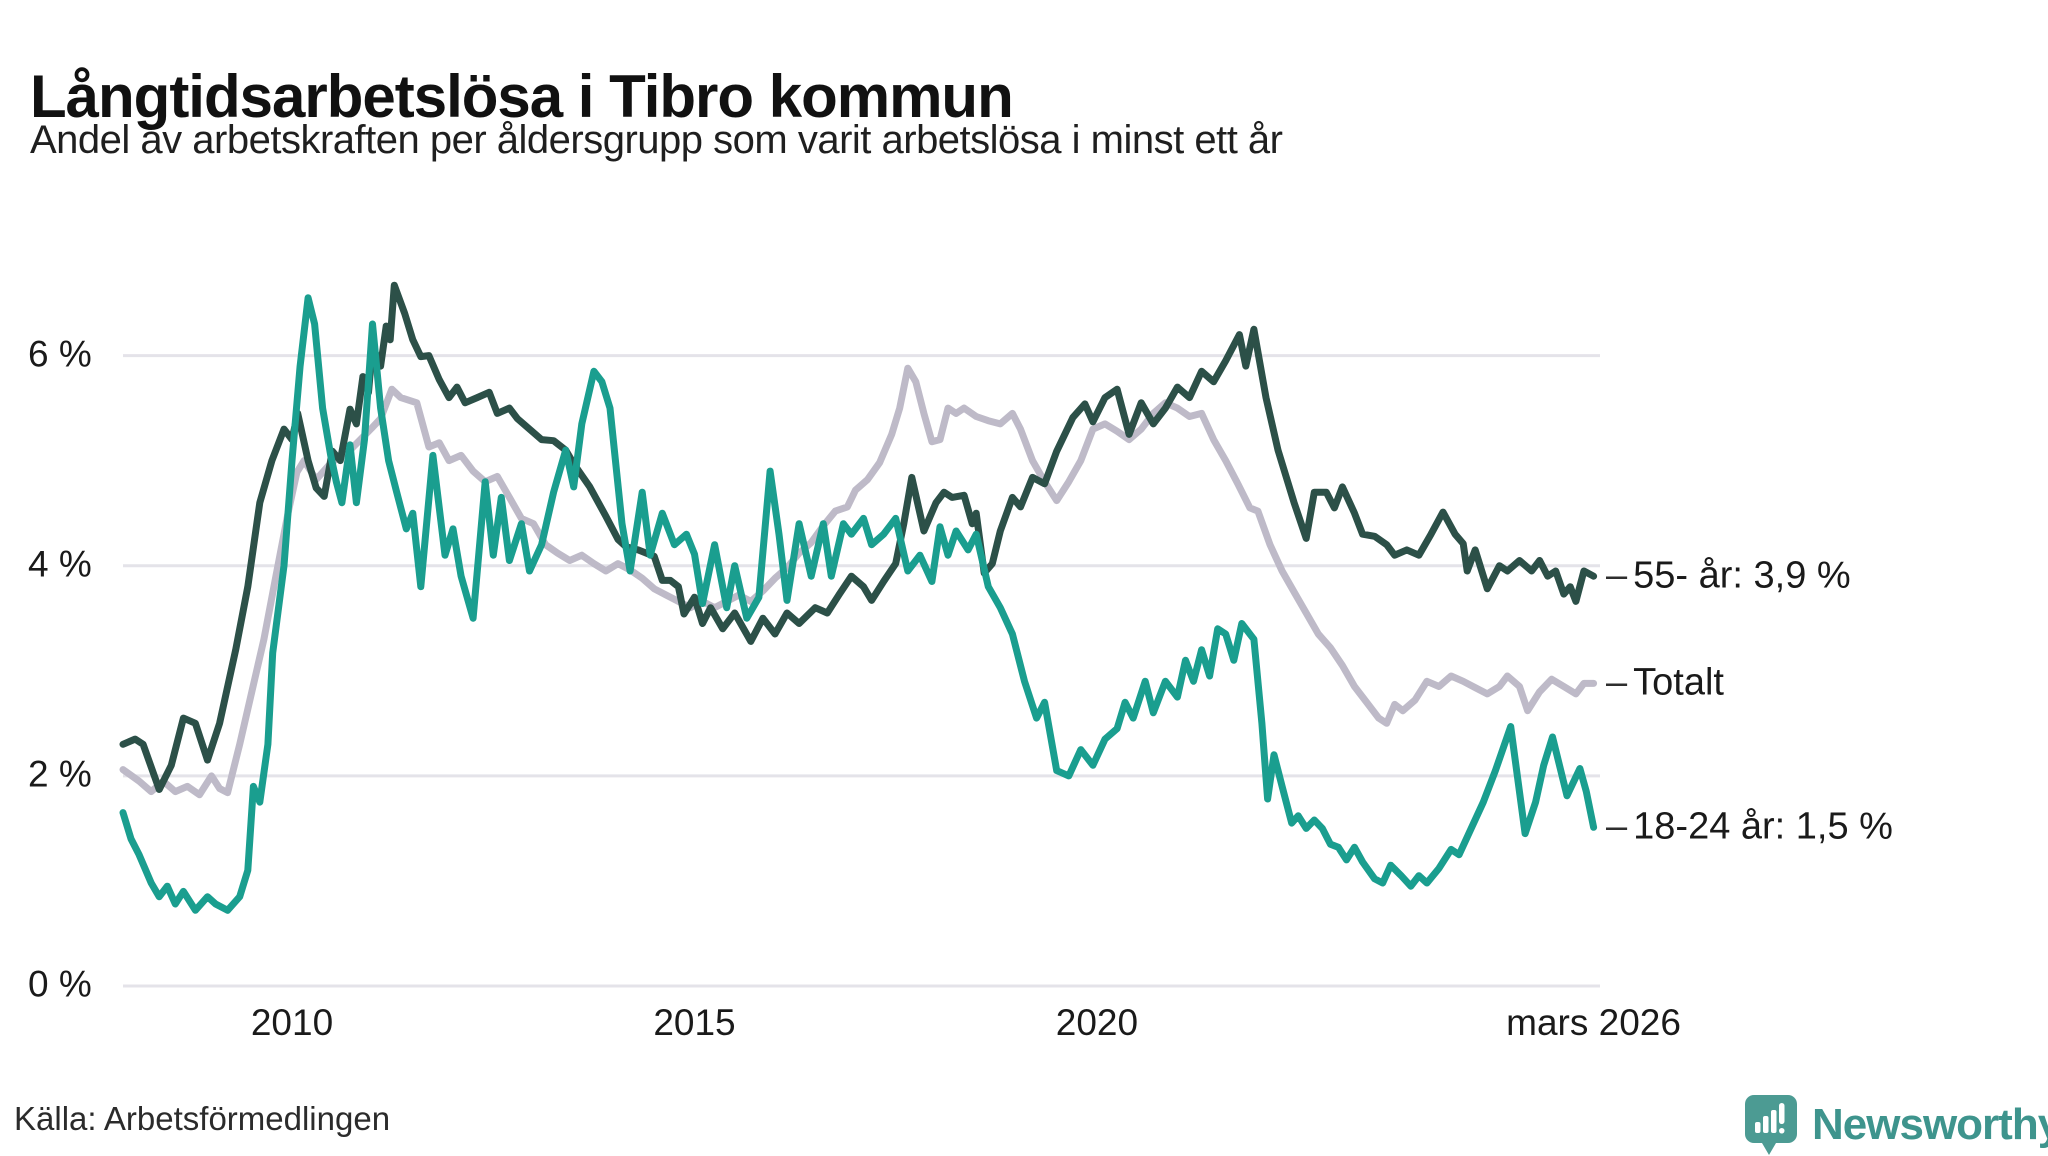 This screenshot has height=1156, width=2048. I want to click on series-end-label-18-24-text: 18-24 år: 1,5 %, so click(1763, 826).